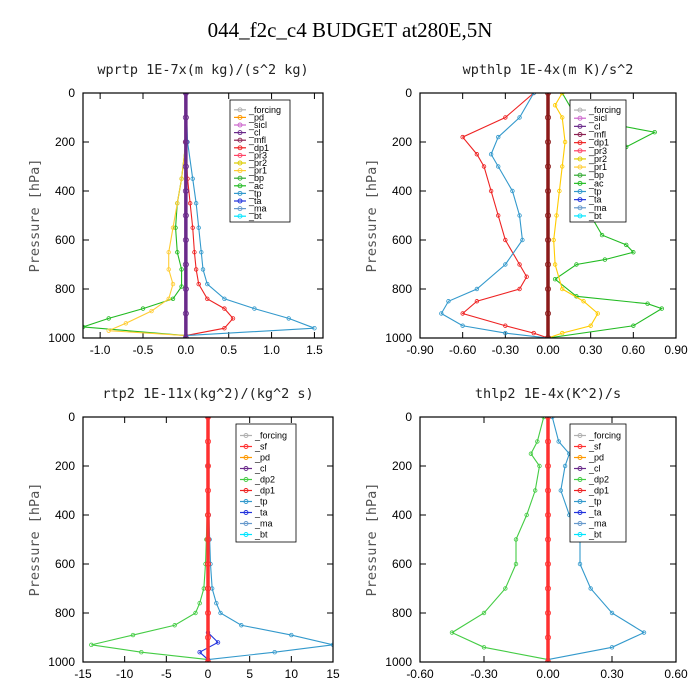  I want to click on legend-label: _ma, so click(597, 524).